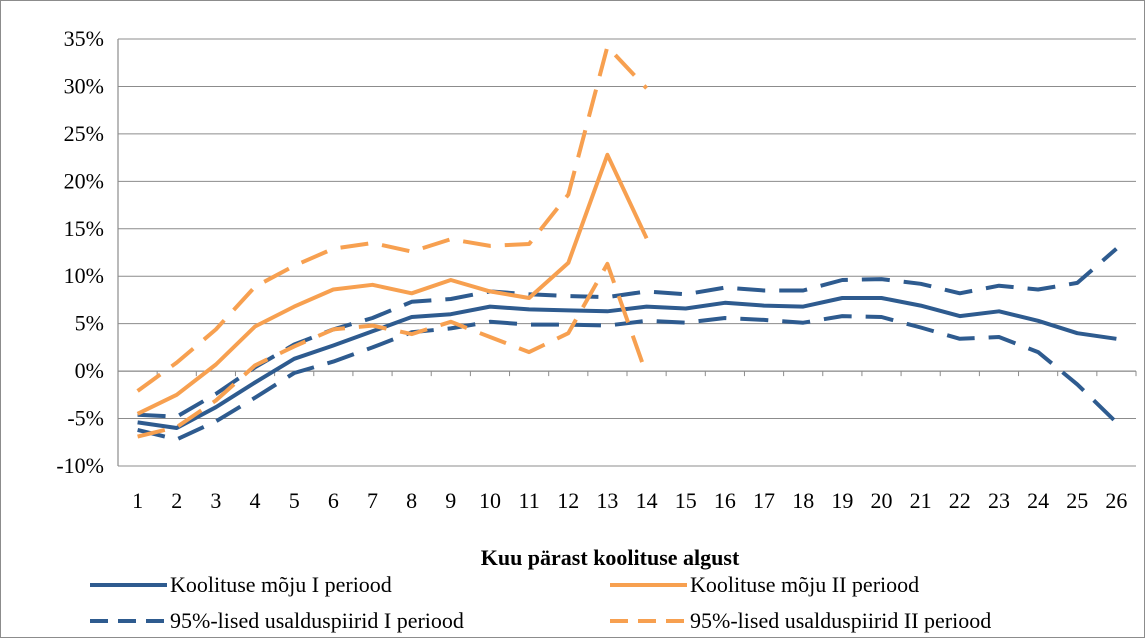 The height and width of the screenshot is (638, 1145). I want to click on x-tick-label: 10, so click(490, 500).